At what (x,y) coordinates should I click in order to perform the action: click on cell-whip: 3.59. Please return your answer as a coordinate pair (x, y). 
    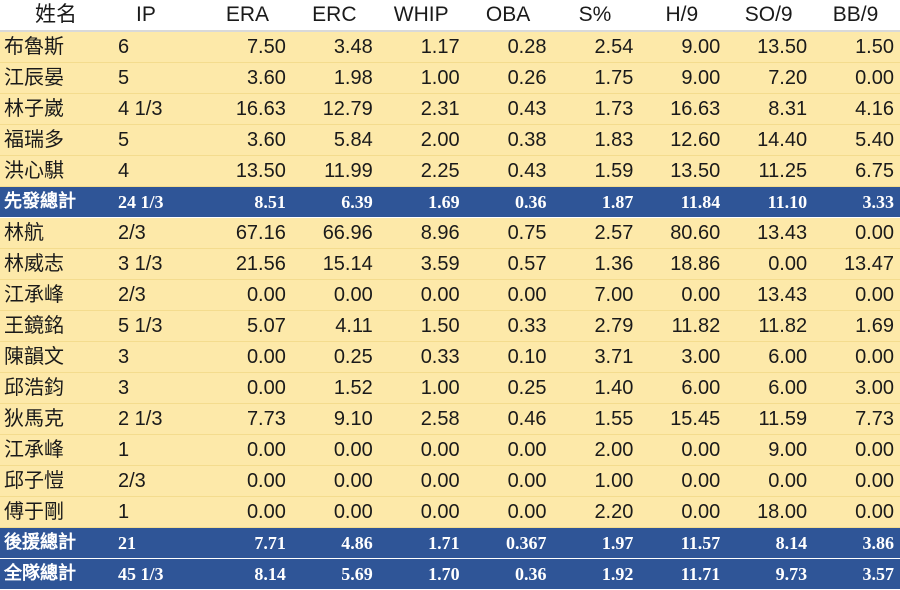
    Looking at the image, I should click on (422, 264).